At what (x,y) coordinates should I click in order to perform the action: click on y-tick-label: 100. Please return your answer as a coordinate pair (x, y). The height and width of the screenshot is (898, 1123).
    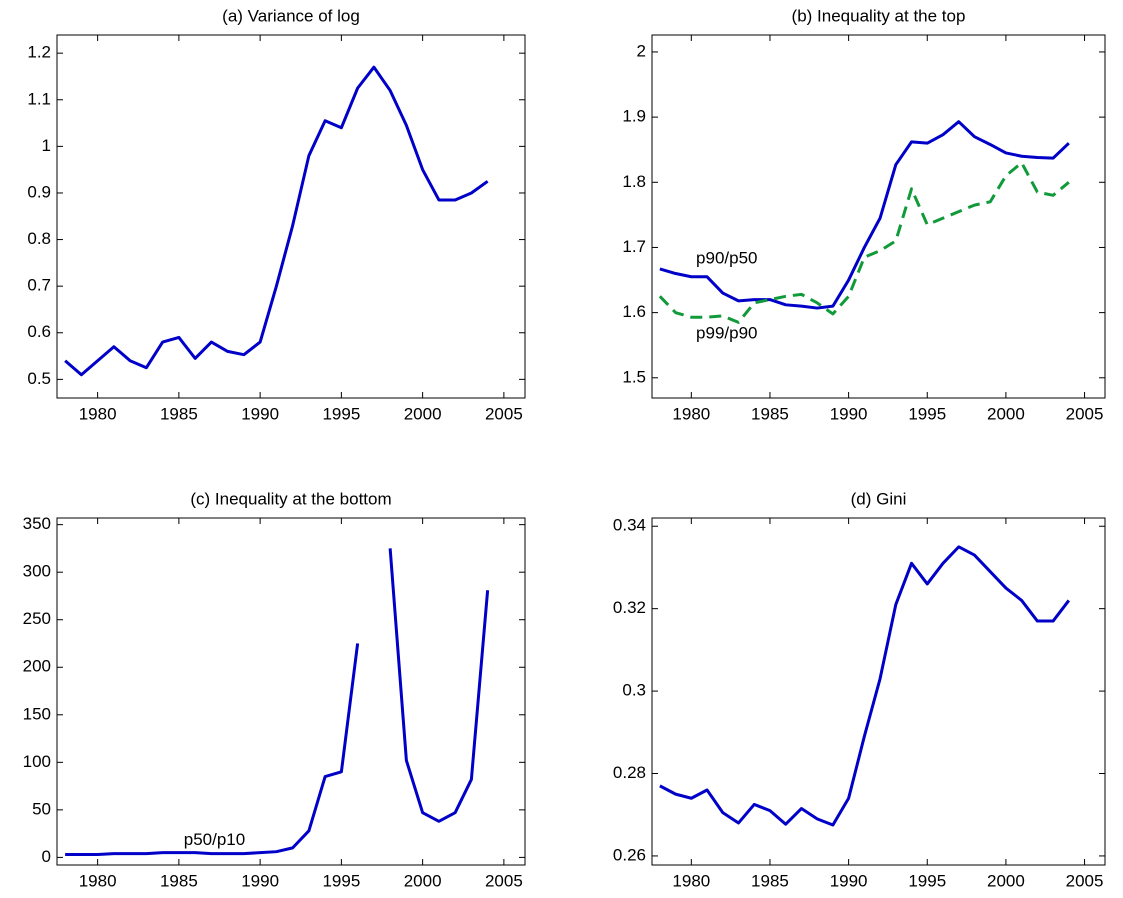
    Looking at the image, I should click on (37, 761).